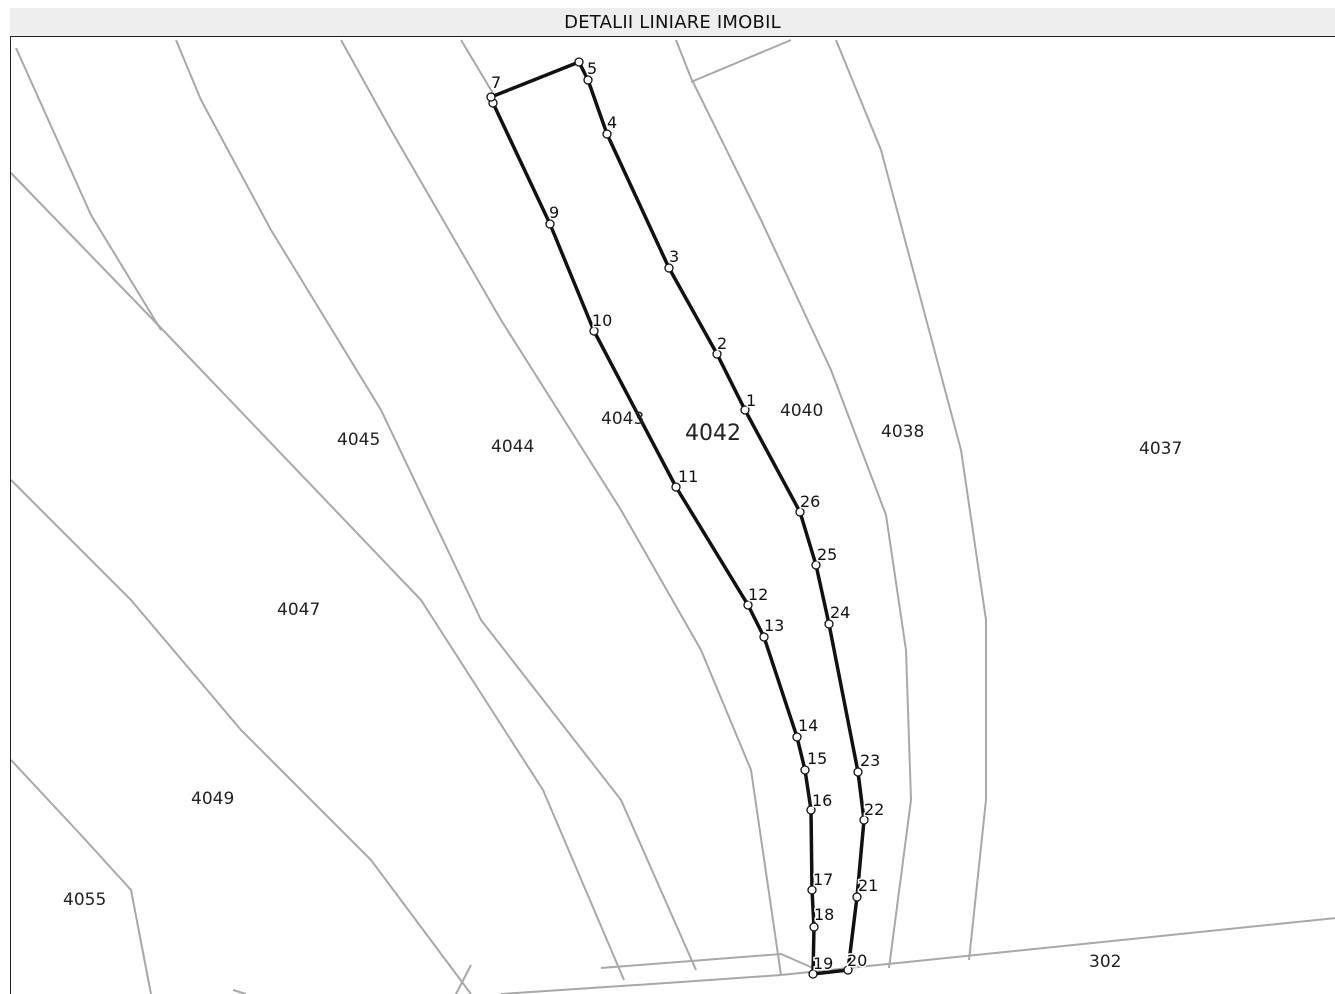  What do you see at coordinates (1105, 962) in the screenshot?
I see `road-label: 302` at bounding box center [1105, 962].